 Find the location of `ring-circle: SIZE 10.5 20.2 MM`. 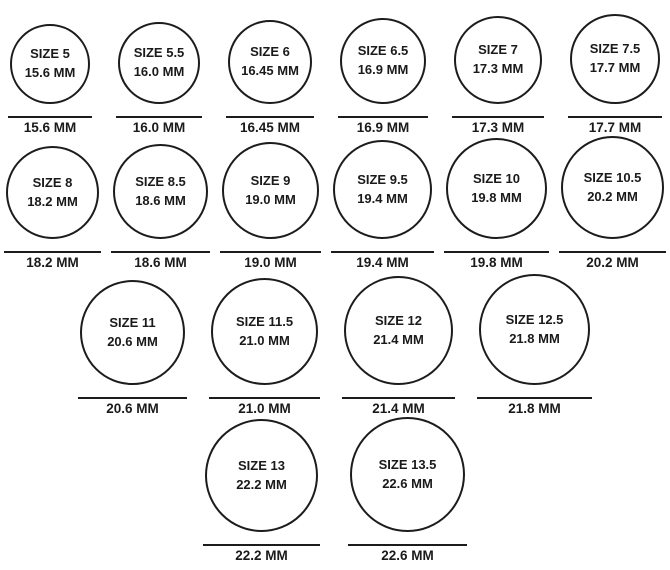

ring-circle: SIZE 10.5 20.2 MM is located at coordinates (612, 187).